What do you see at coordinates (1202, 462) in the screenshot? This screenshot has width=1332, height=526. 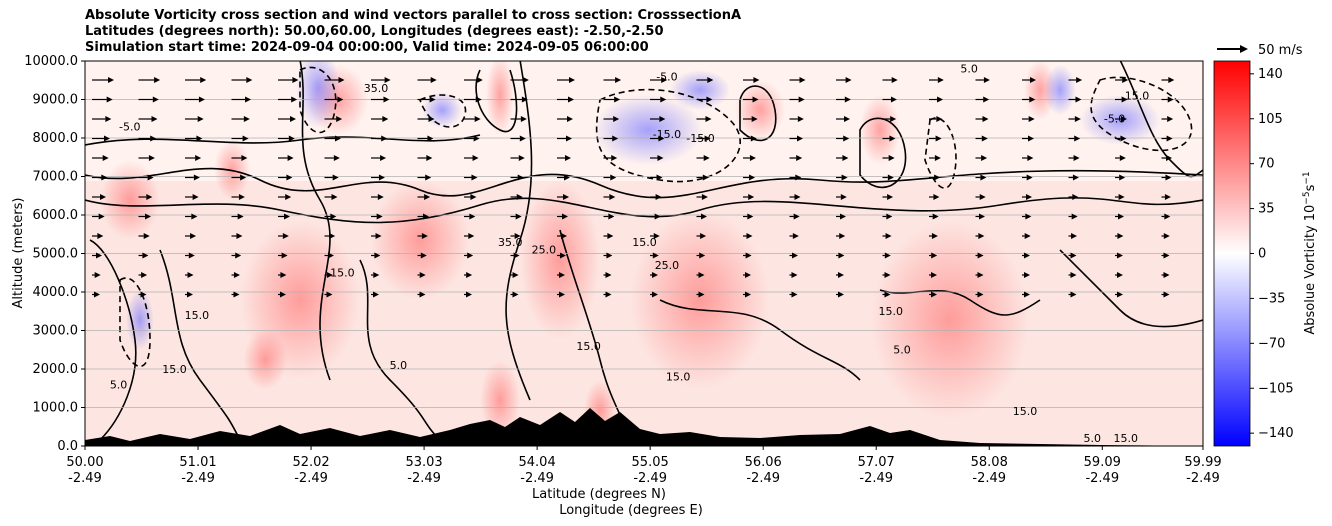 I see `x-tick-label-lat: 59.99` at bounding box center [1202, 462].